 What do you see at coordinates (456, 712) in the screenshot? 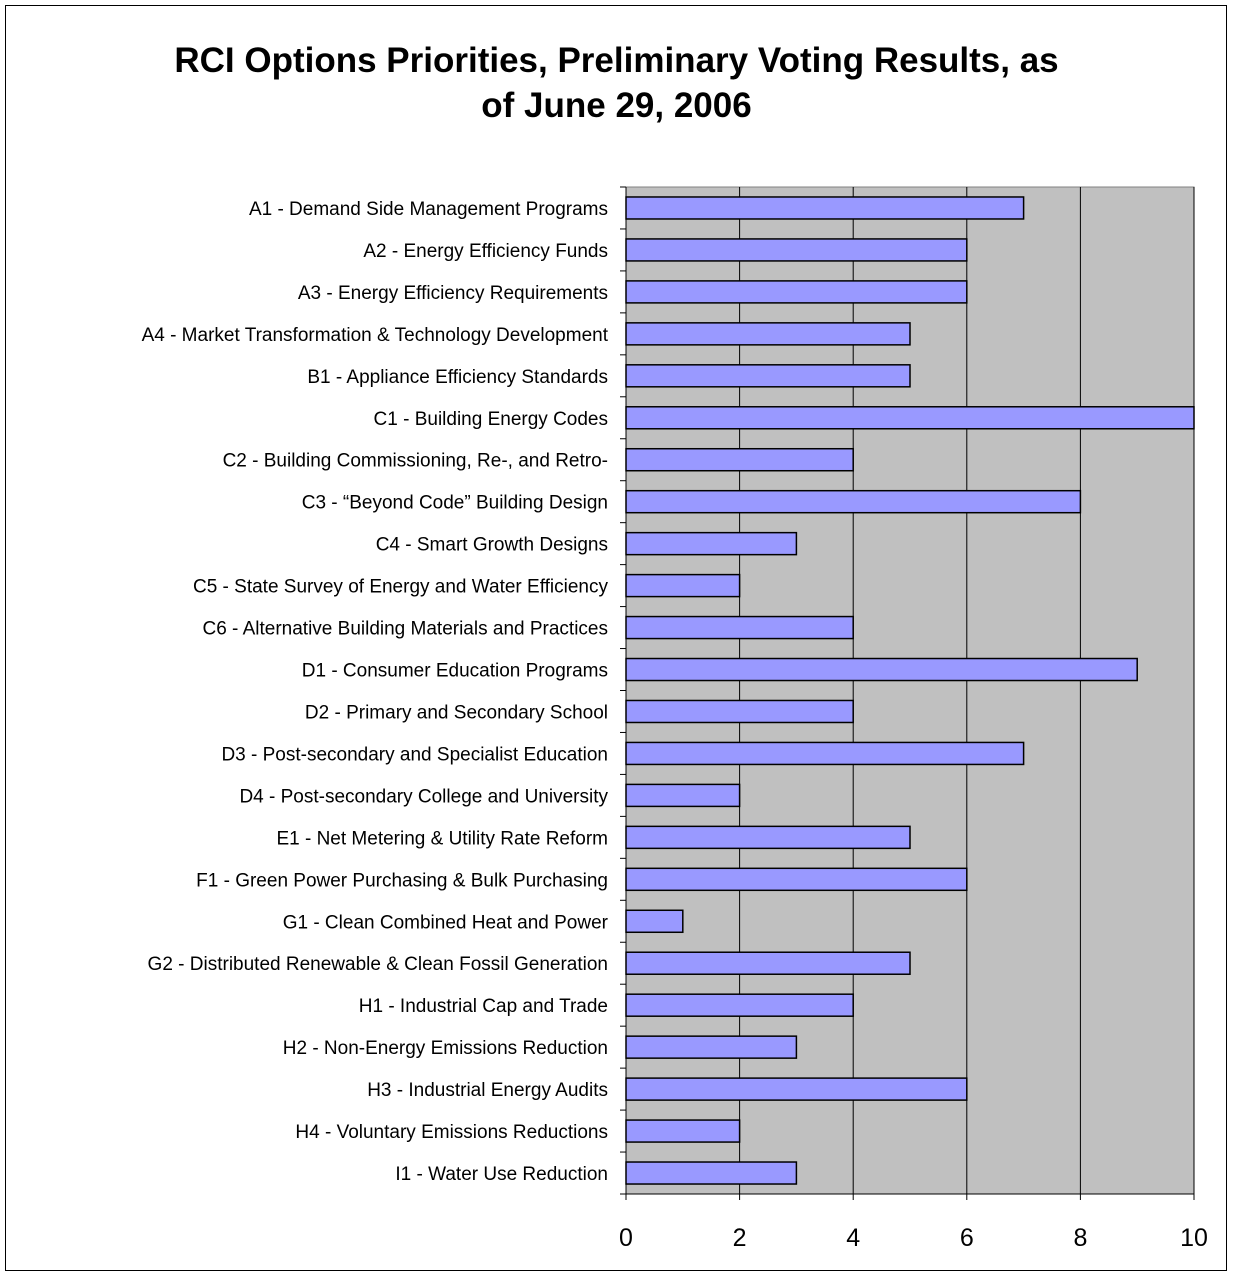
I see `category-label: D2 - Primary and Secondary School` at bounding box center [456, 712].